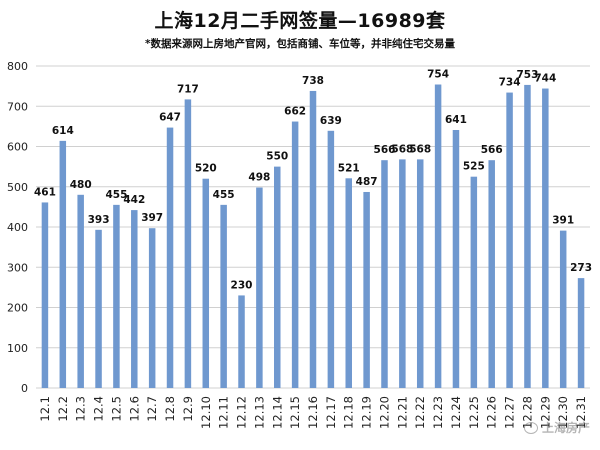  I want to click on y-tick-label: 100, so click(17, 348).